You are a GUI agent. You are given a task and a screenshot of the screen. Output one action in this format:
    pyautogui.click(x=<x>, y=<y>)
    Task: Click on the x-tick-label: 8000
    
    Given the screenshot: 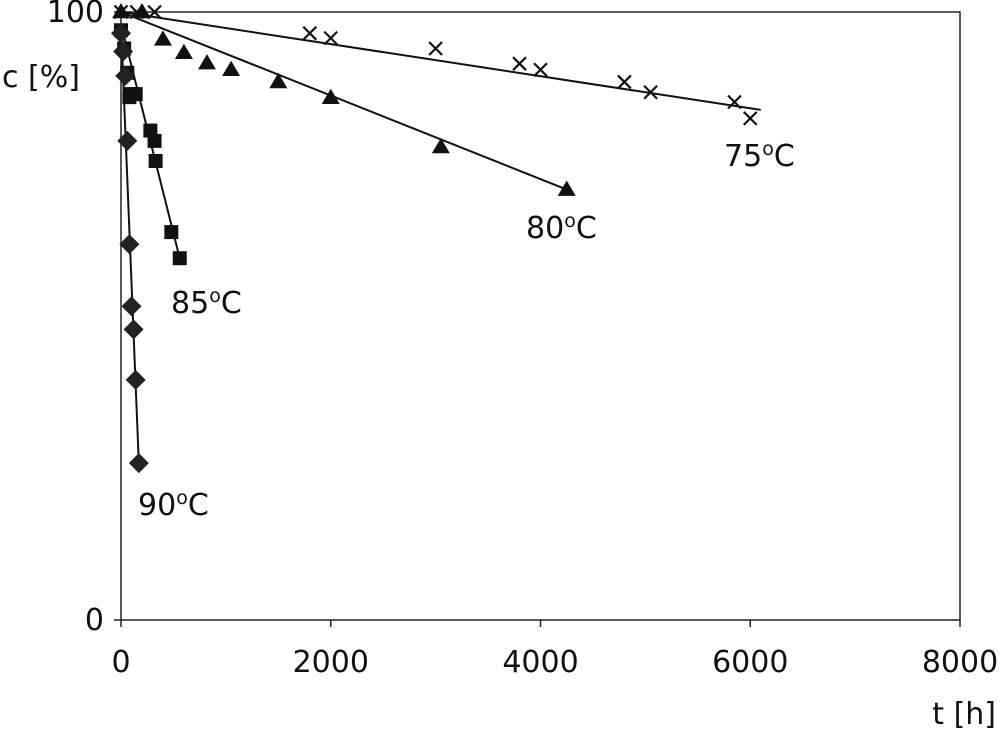 What is the action you would take?
    pyautogui.click(x=960, y=662)
    